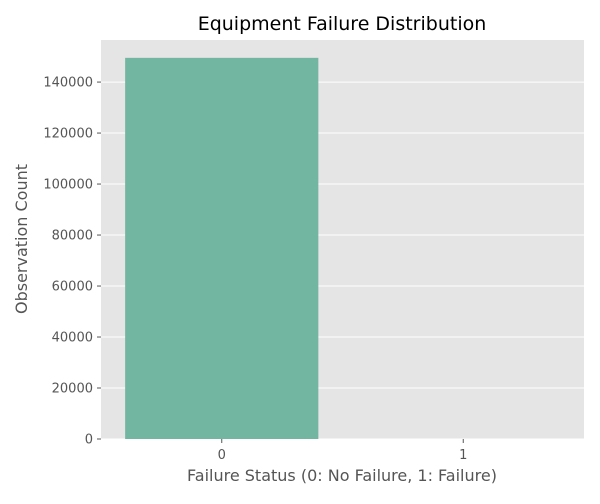 Image resolution: width=600 pixels, height=504 pixels. Describe the element at coordinates (72, 262) in the screenshot. I see `y-axis-ticks: 0 20000 40000 60000 80000 100000 120000 140000` at that location.